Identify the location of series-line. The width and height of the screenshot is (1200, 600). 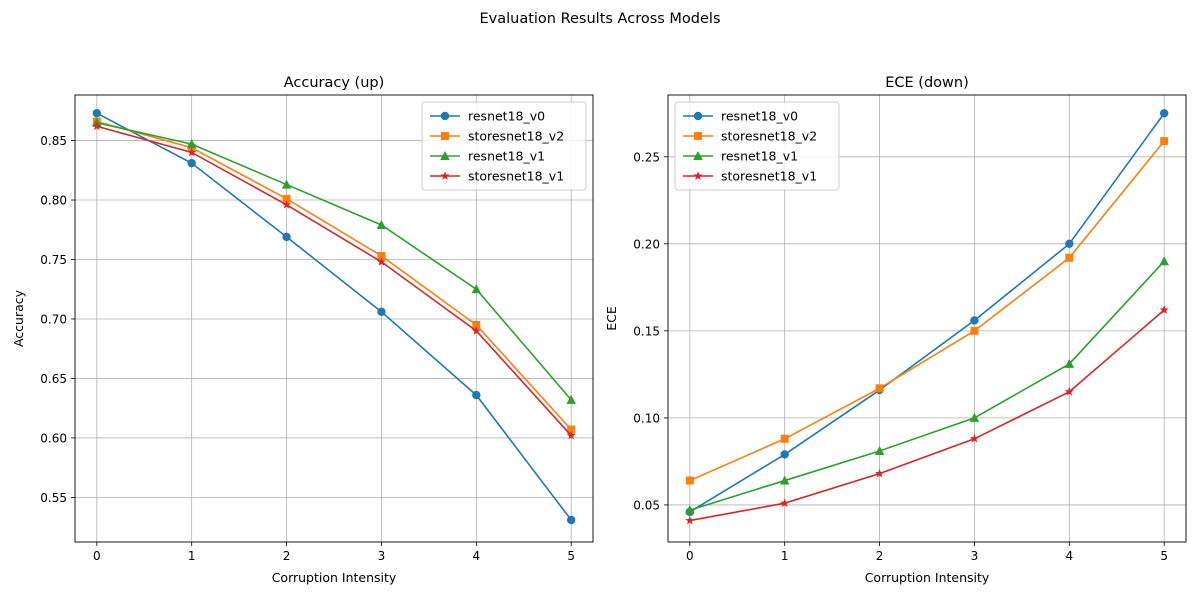
(927, 415).